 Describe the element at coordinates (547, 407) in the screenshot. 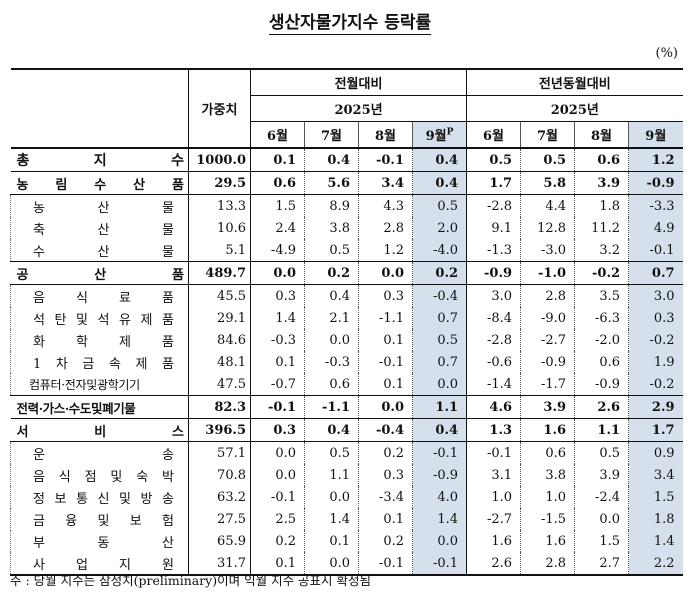

I see `yoy-value-cell: 3.9` at that location.